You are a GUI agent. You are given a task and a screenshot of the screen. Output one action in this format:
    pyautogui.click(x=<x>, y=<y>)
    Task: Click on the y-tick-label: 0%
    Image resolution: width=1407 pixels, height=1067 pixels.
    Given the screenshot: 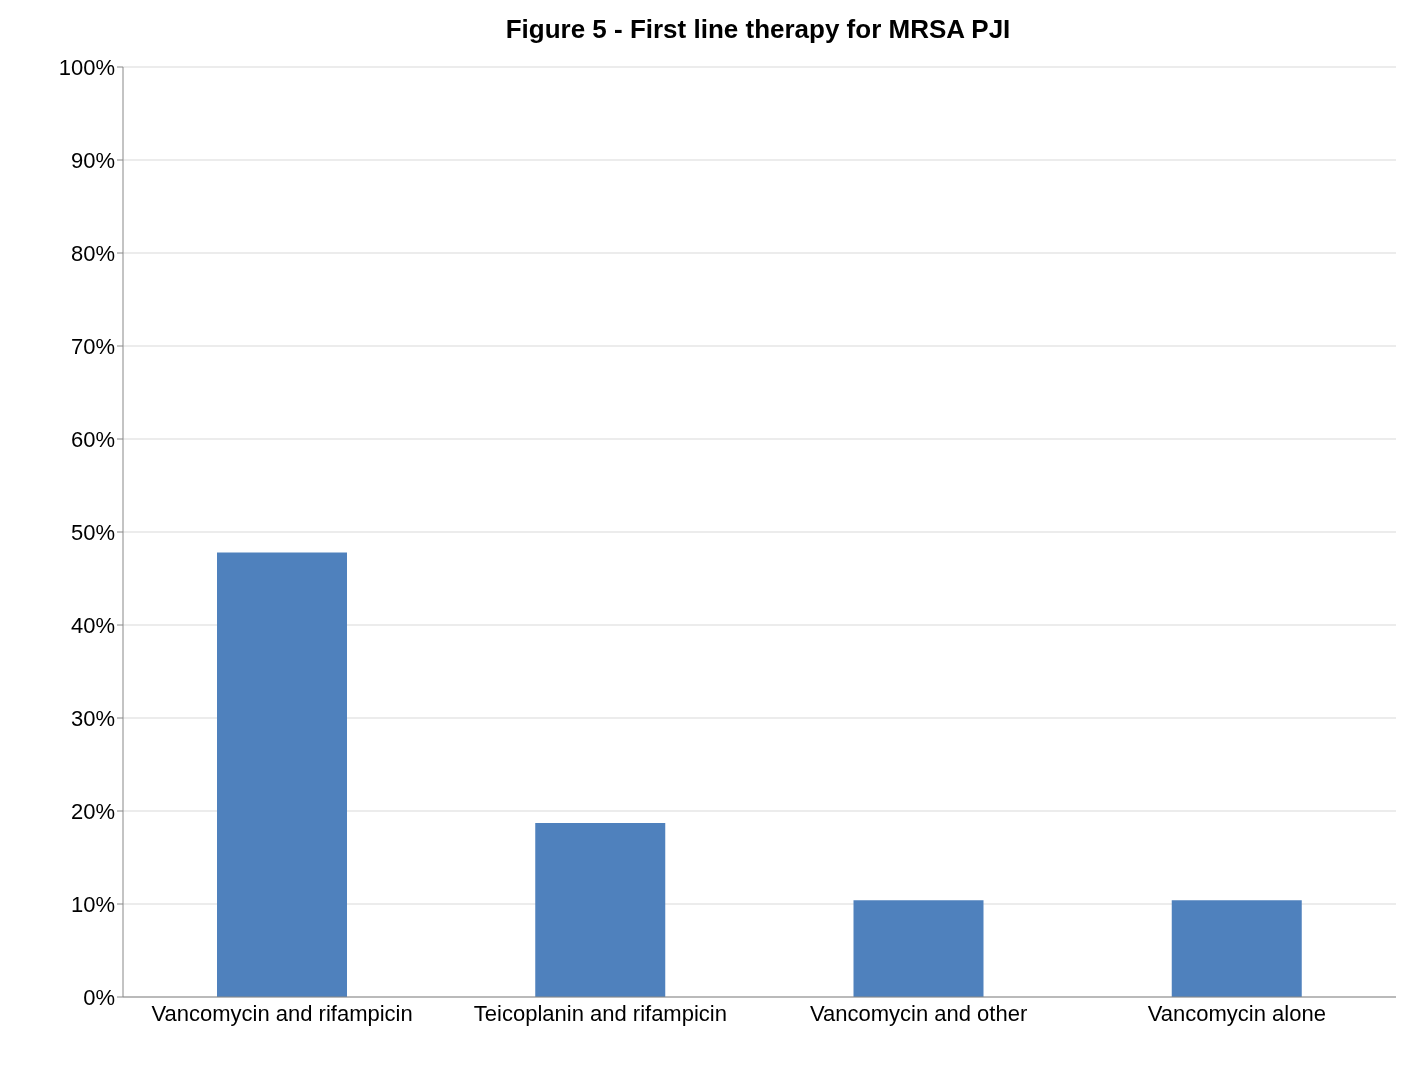 What is the action you would take?
    pyautogui.click(x=99, y=997)
    